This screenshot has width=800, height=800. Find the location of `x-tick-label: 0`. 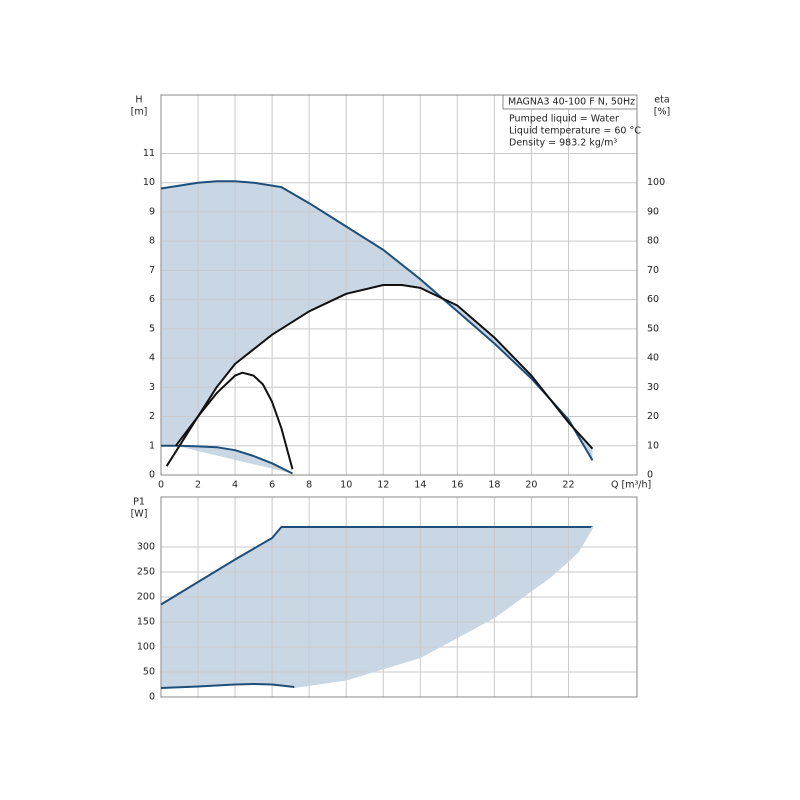

x-tick-label: 0 is located at coordinates (161, 485).